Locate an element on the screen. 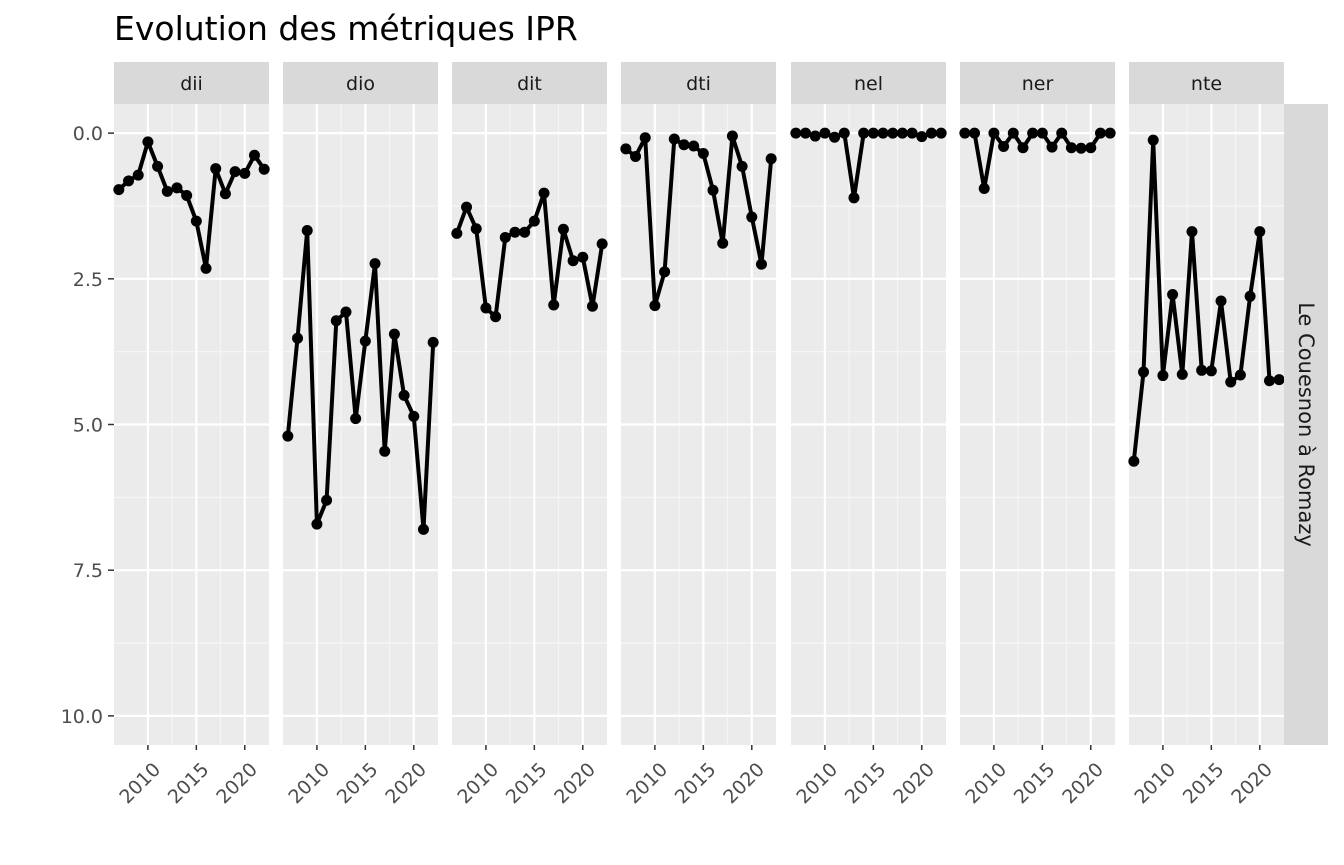 Image resolution: width=1344 pixels, height=865 pixels. facet-strip-label: dii is located at coordinates (191, 84).